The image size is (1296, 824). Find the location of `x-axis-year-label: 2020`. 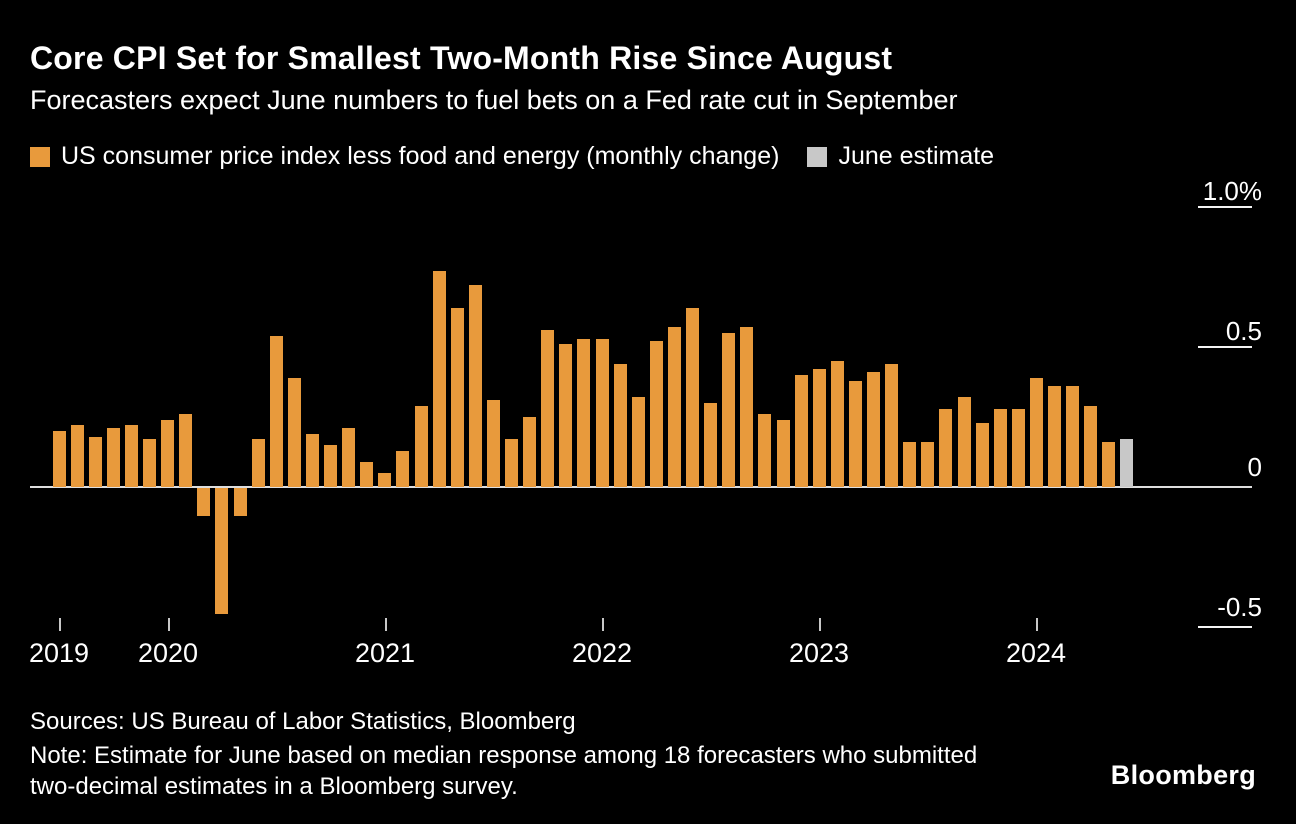

x-axis-year-label: 2020 is located at coordinates (168, 653).